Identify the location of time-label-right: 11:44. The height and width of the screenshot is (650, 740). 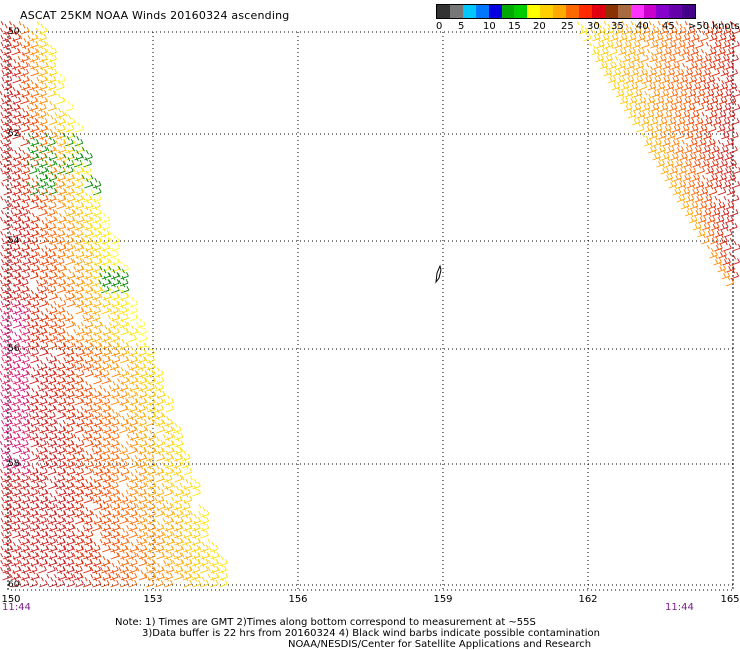
(679, 607).